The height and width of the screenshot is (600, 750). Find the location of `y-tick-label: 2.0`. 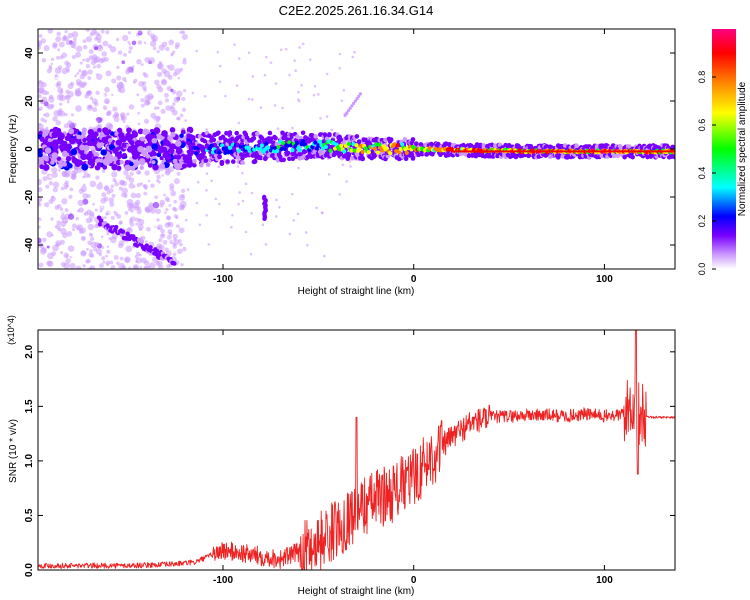

y-tick-label: 2.0 is located at coordinates (29, 351).